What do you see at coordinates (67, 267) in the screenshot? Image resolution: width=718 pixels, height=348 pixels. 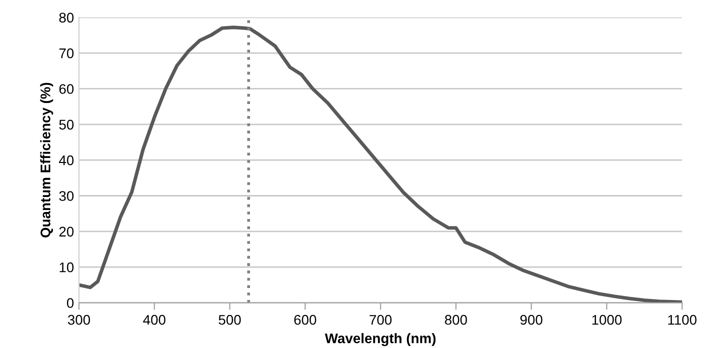 I see `y-tick-label: 10` at bounding box center [67, 267].